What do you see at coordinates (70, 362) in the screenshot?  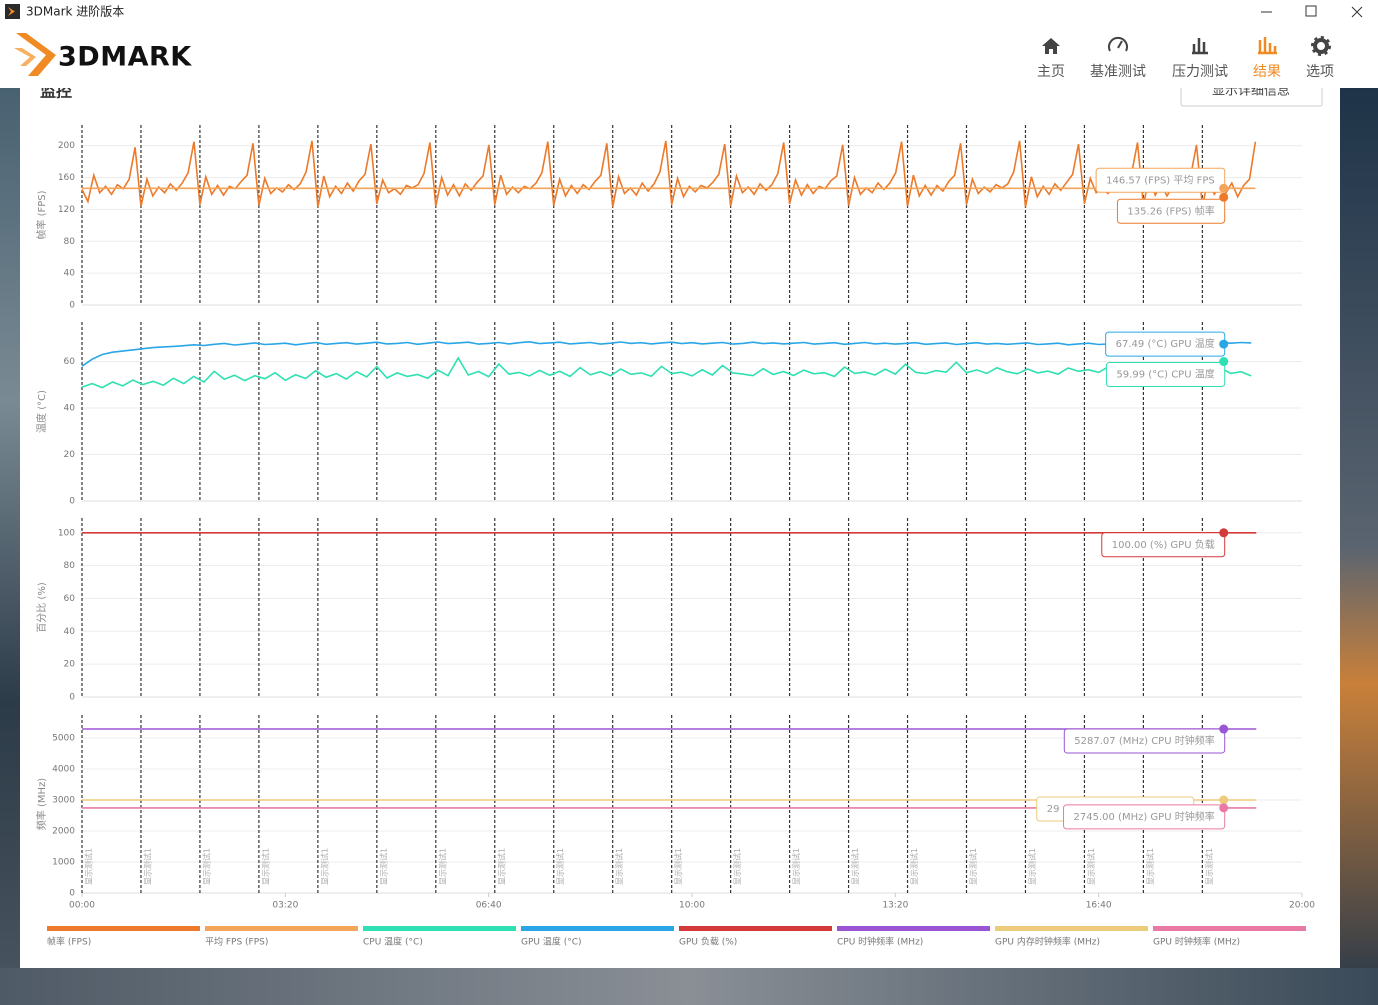 I see `y-tick-label: 60` at bounding box center [70, 362].